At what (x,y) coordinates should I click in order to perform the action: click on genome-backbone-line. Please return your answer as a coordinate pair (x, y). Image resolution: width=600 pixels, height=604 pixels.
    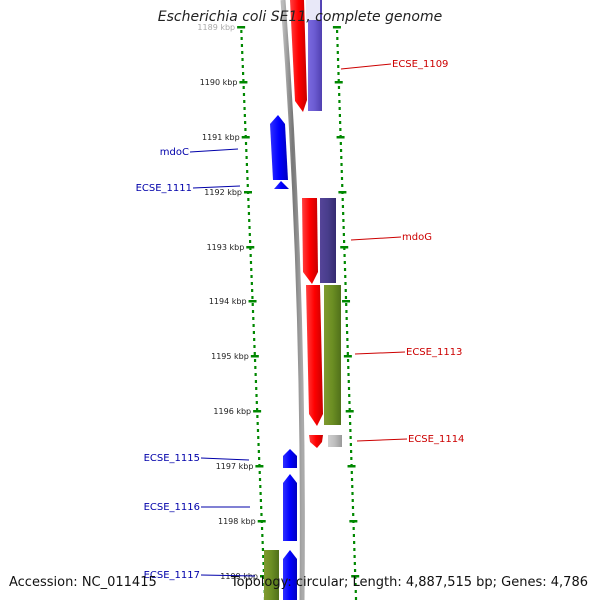
    Looking at the image, I should click on (292, 300).